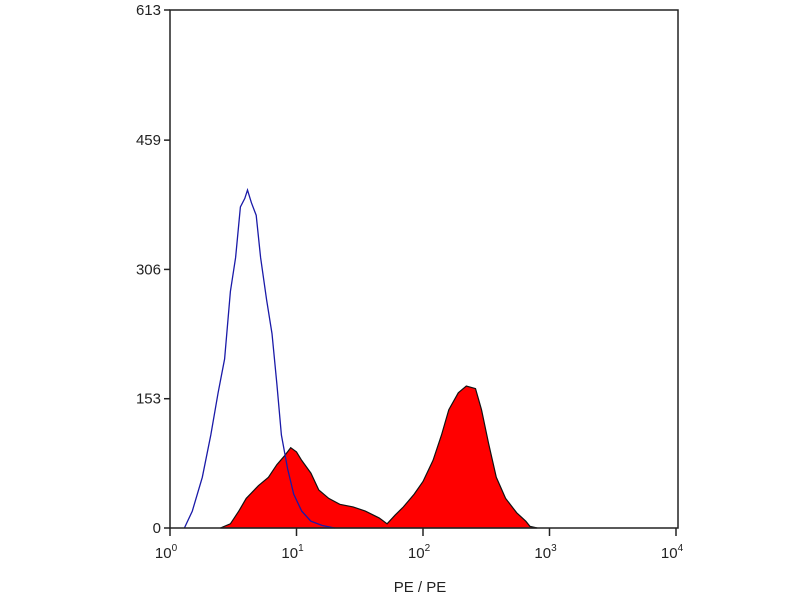  What do you see at coordinates (379, 457) in the screenshot?
I see `stained-histogram` at bounding box center [379, 457].